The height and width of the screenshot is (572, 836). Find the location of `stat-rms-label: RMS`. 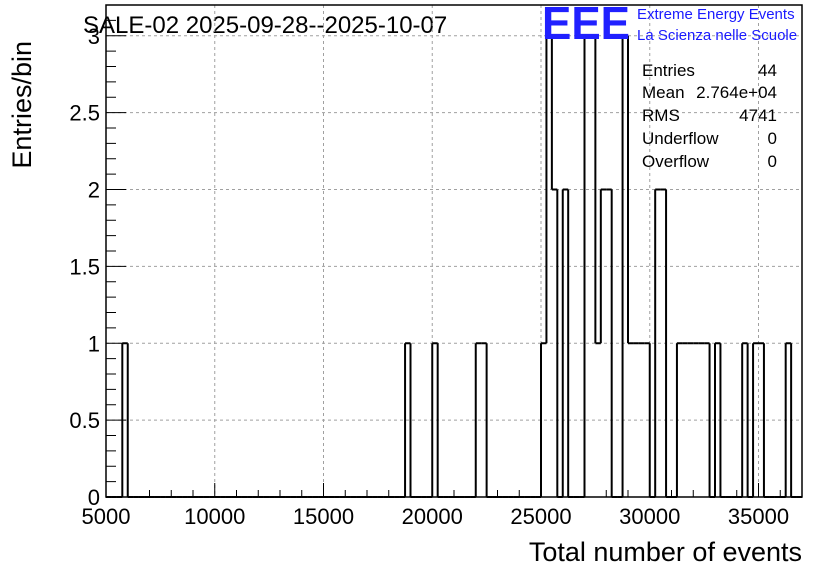

stat-rms-label: RMS is located at coordinates (661, 115).